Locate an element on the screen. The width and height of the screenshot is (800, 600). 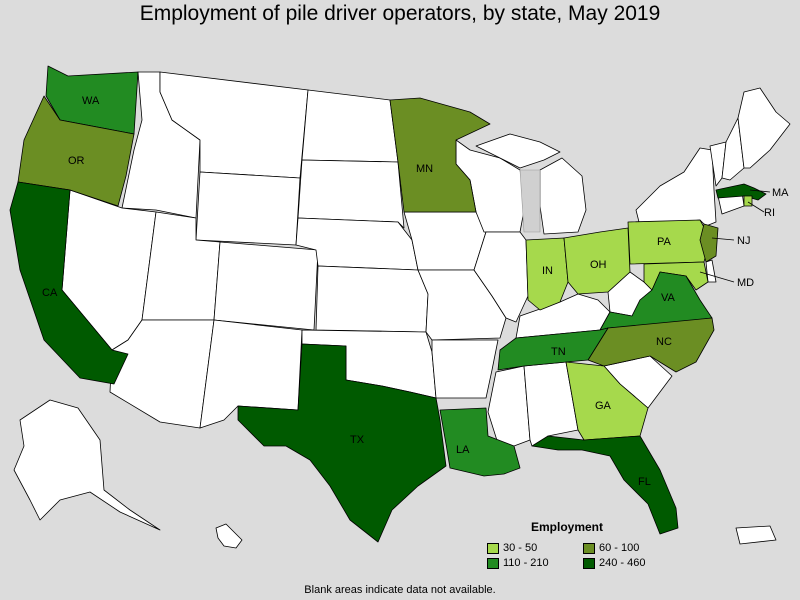
state-ia is located at coordinates (445, 241).